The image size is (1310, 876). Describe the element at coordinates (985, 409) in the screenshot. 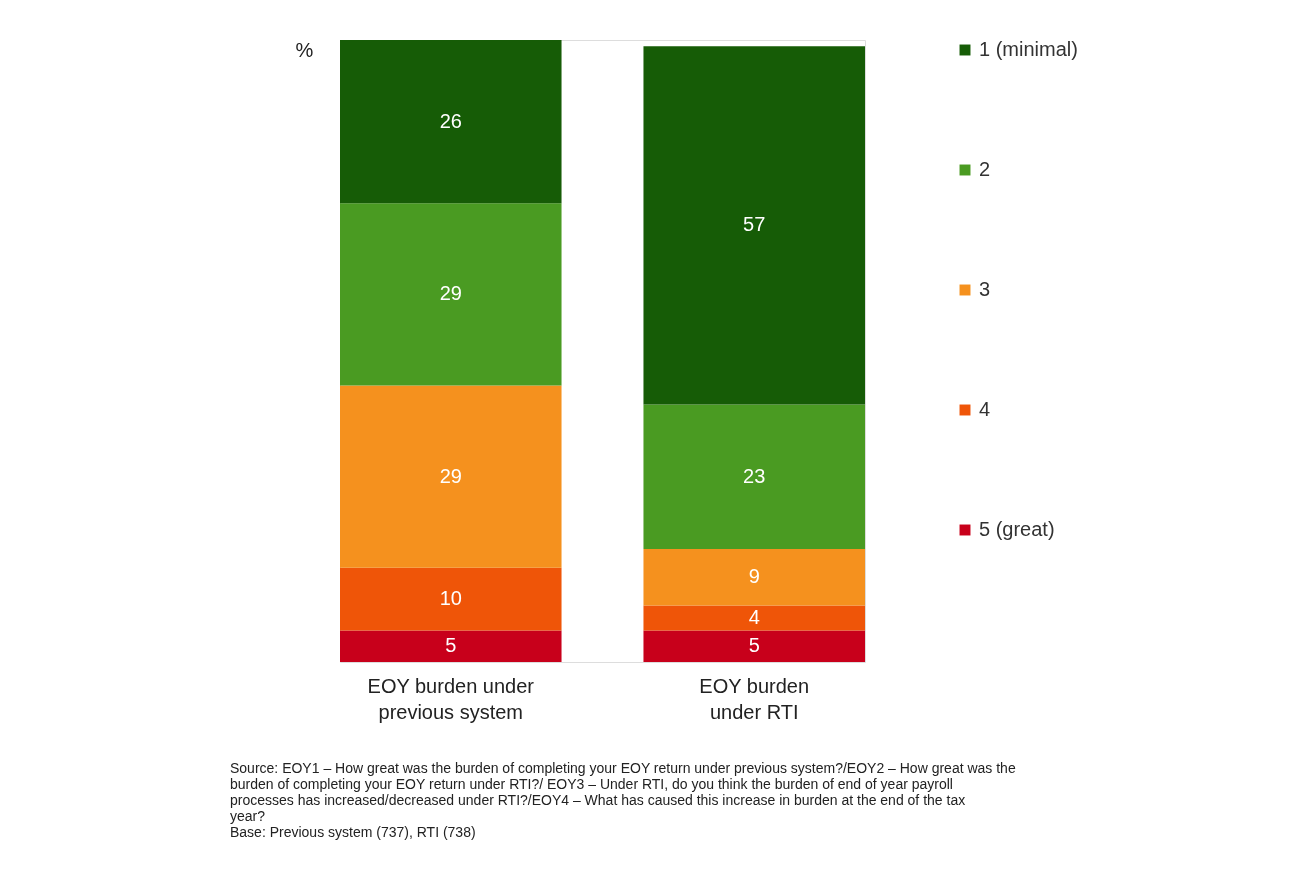

I see `legend-label: 4` at that location.